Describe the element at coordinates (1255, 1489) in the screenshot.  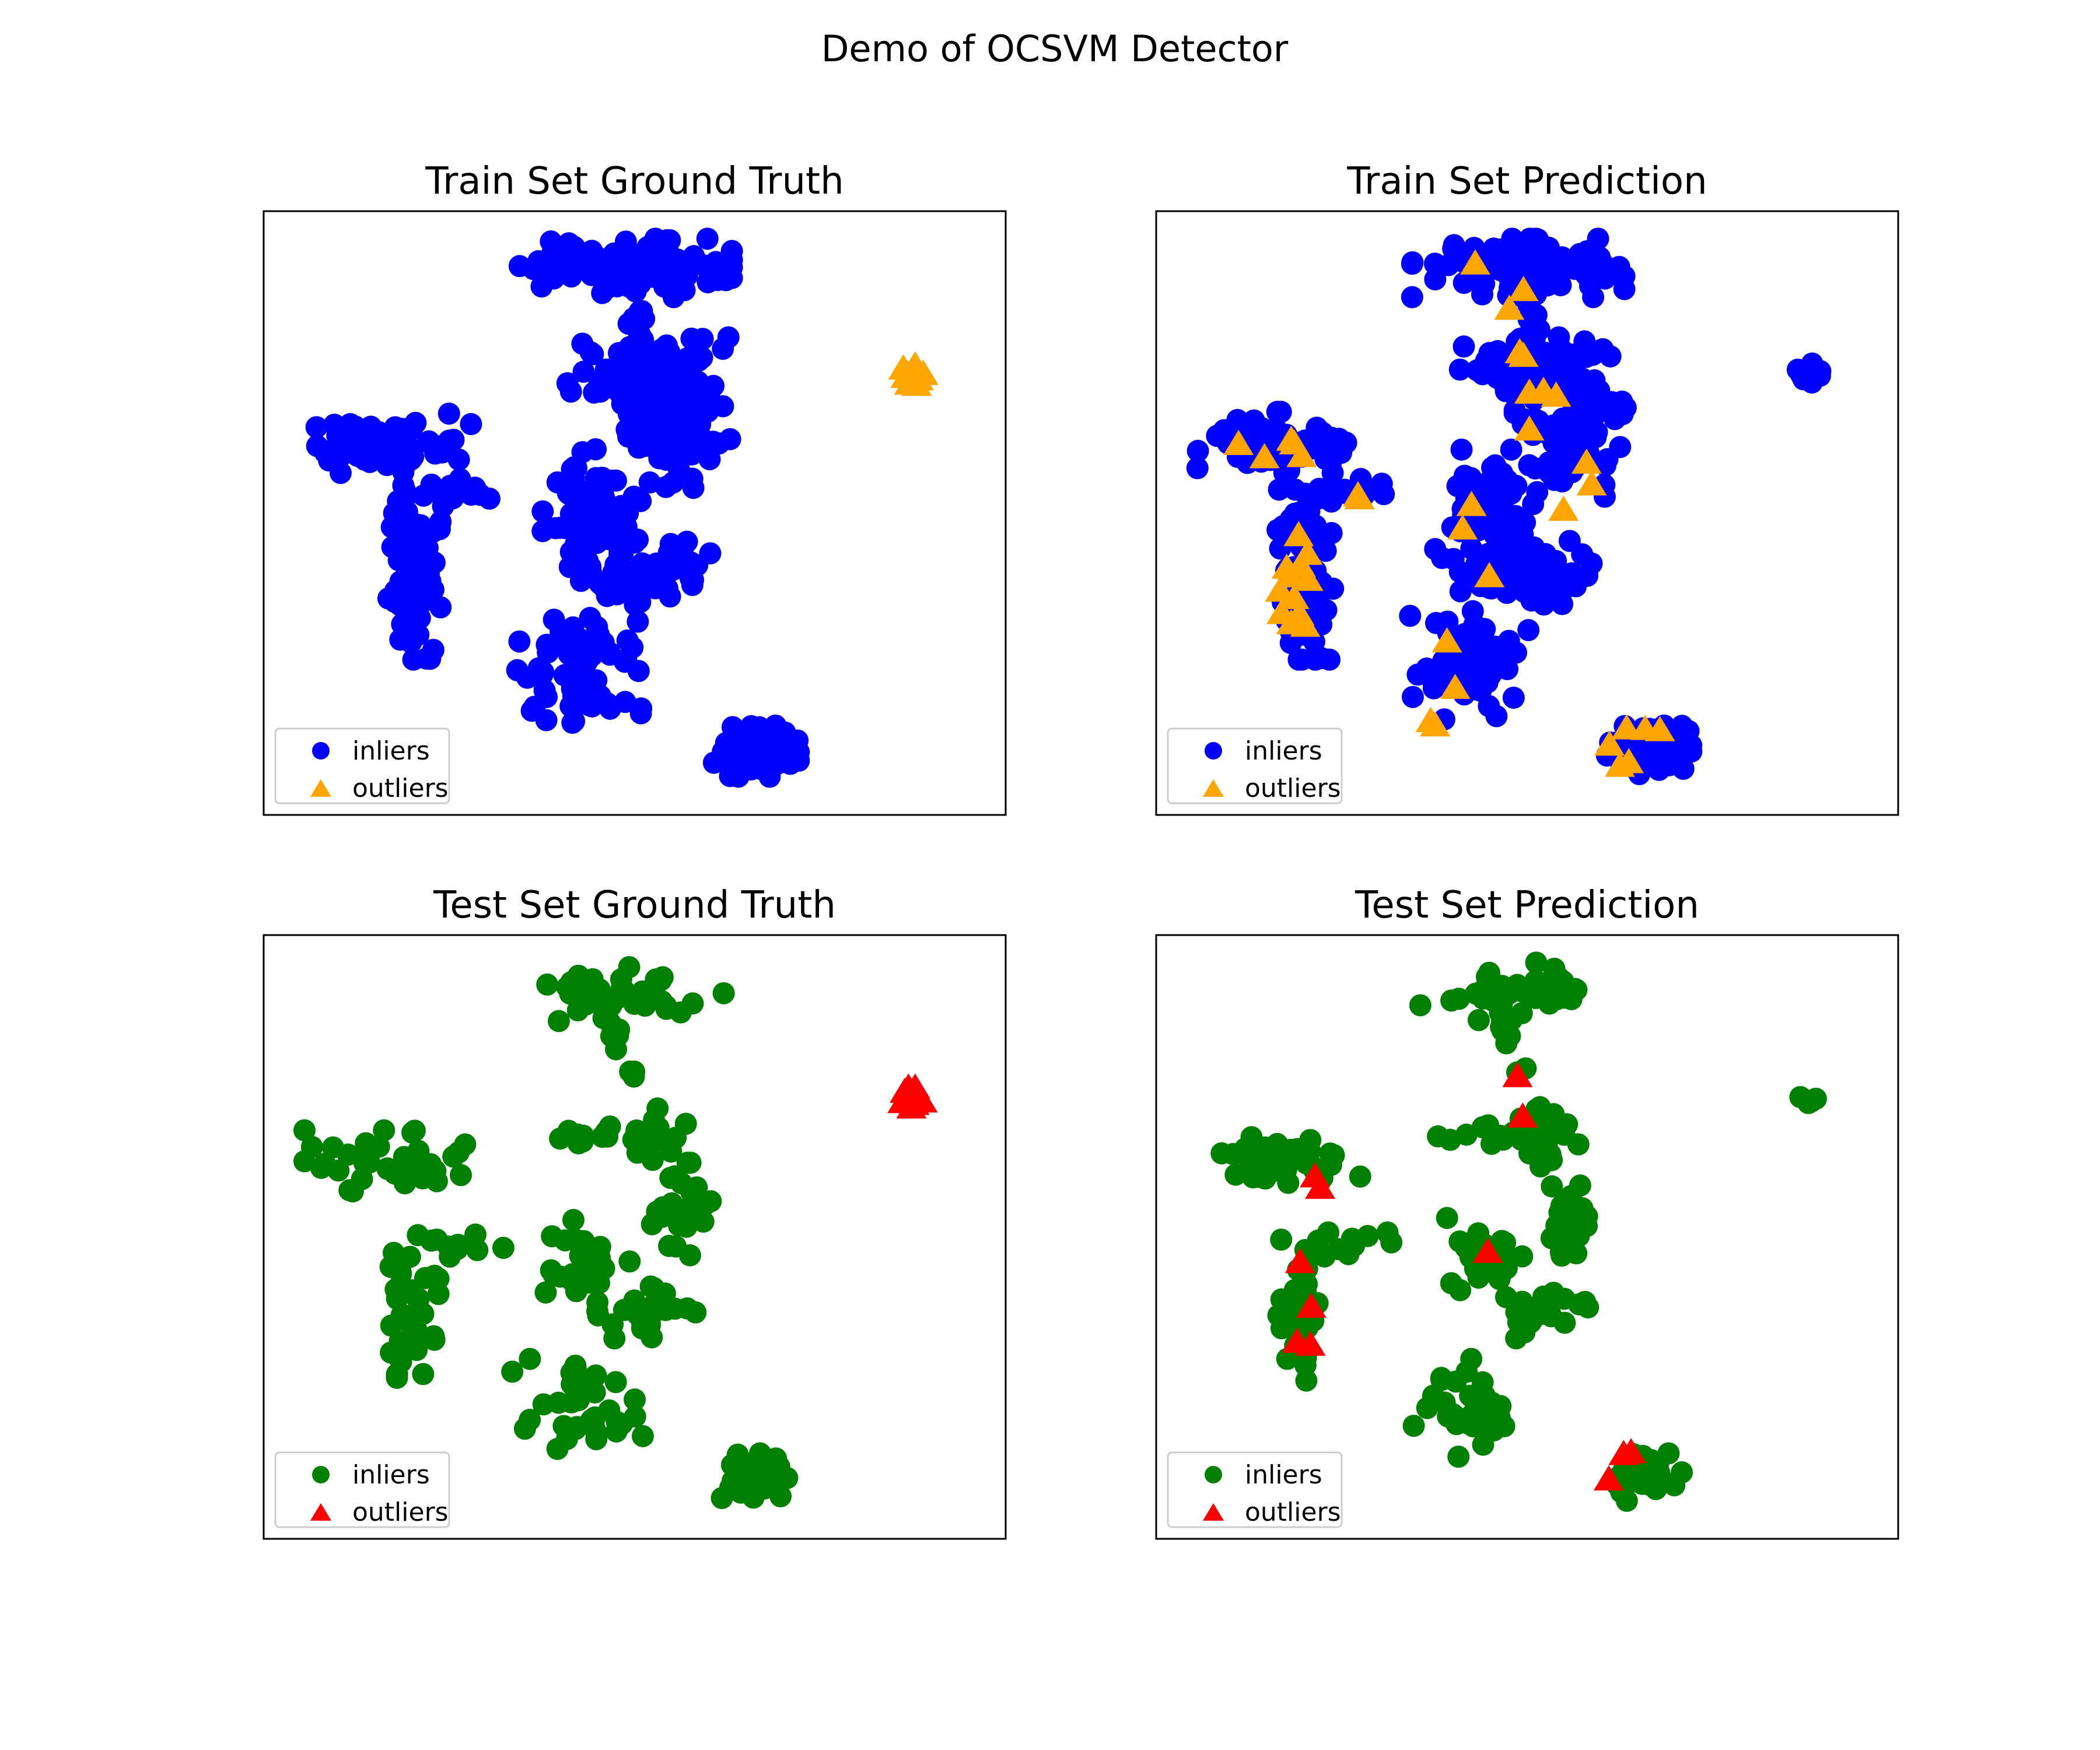
I see `legend: inliers outliers` at that location.